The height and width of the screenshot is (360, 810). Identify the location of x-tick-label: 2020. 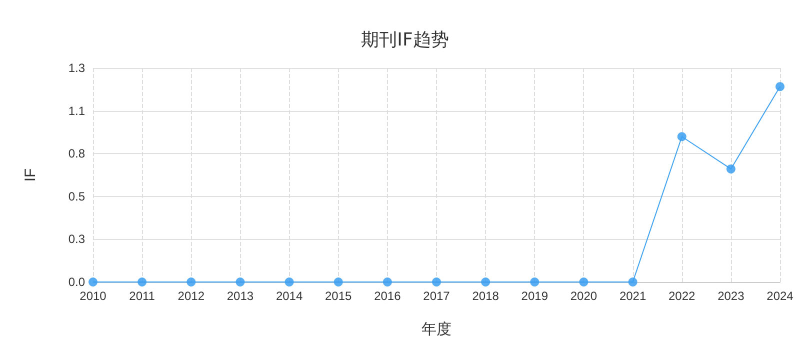
(584, 296).